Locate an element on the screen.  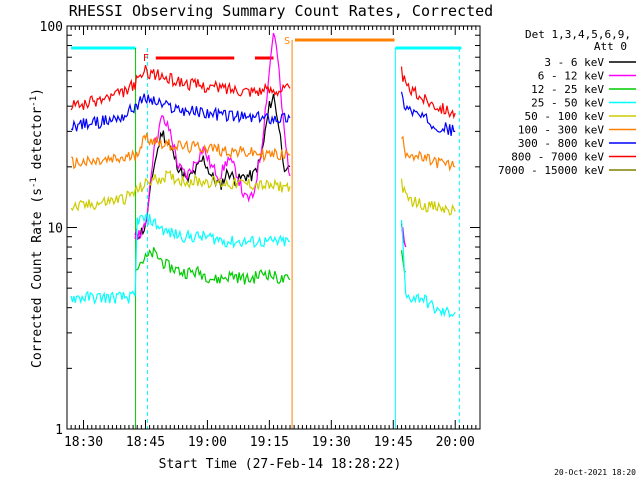
y-tick-label: 100 is located at coordinates (51, 27).